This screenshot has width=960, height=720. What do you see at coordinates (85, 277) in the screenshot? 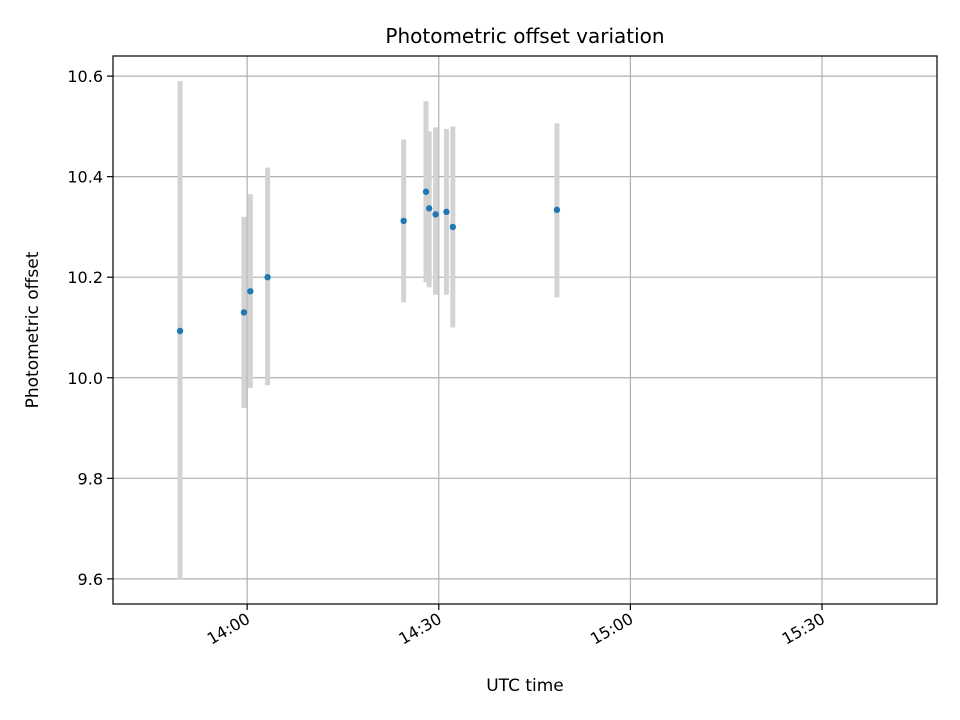
I see `y-tick-label-3: 10.2` at bounding box center [85, 277].